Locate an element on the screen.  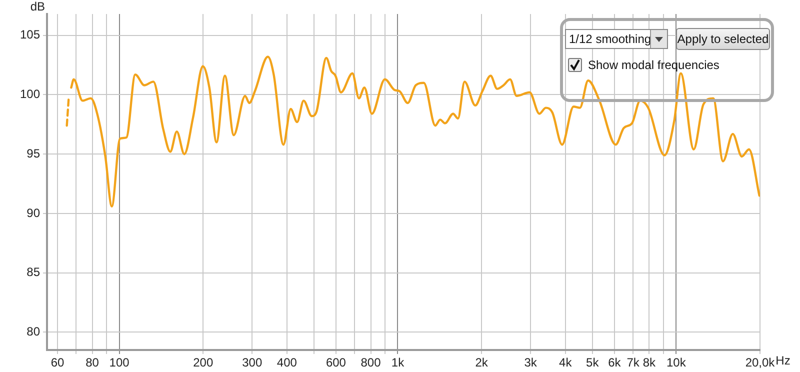
x-tick-label: 3k is located at coordinates (531, 363).